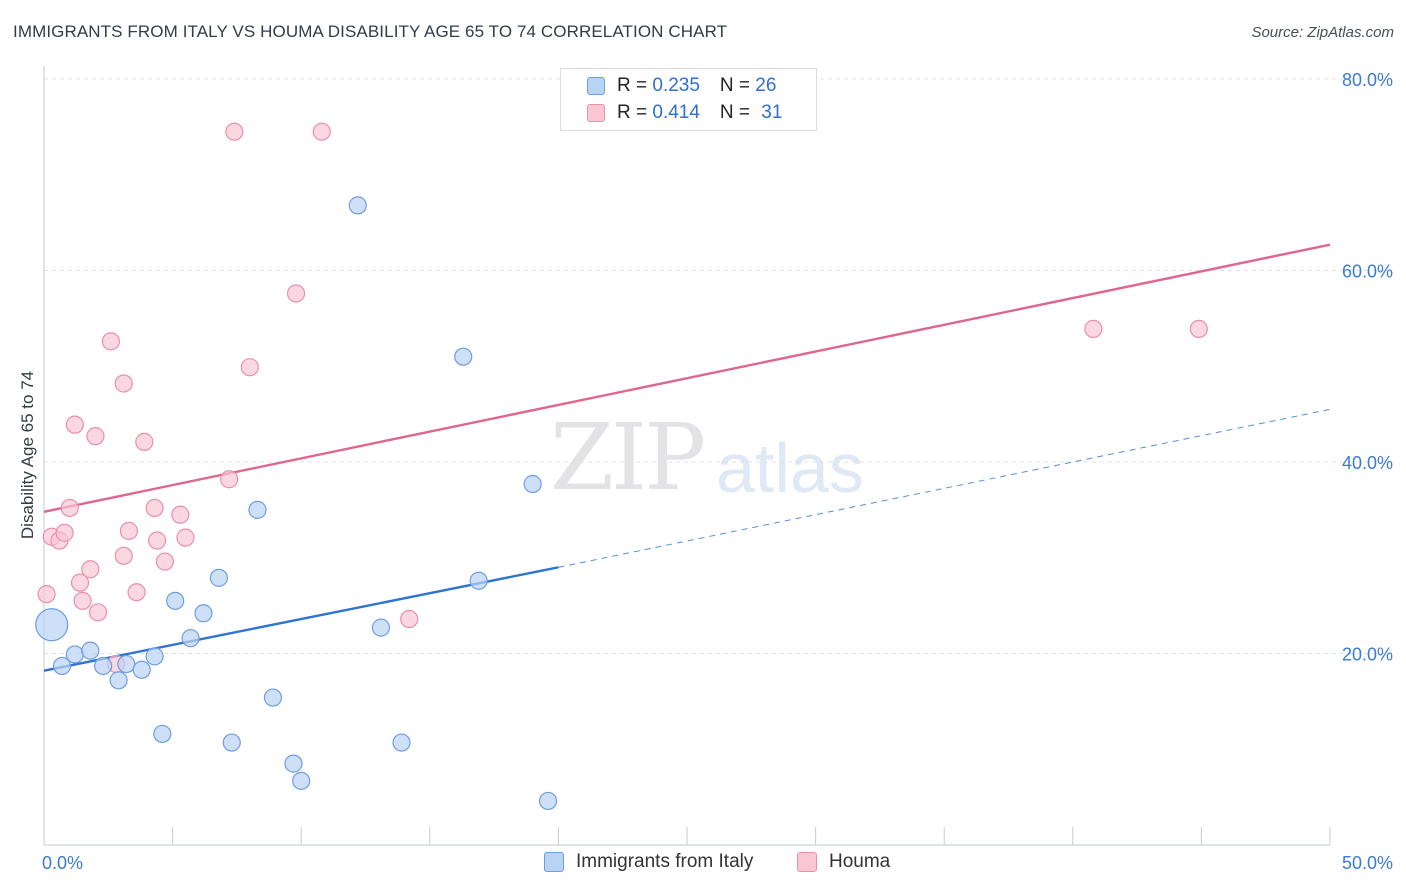 This screenshot has height=892, width=1406. Describe the element at coordinates (554, 862) in the screenshot. I see `bottom-legend-swatch-italy` at that location.